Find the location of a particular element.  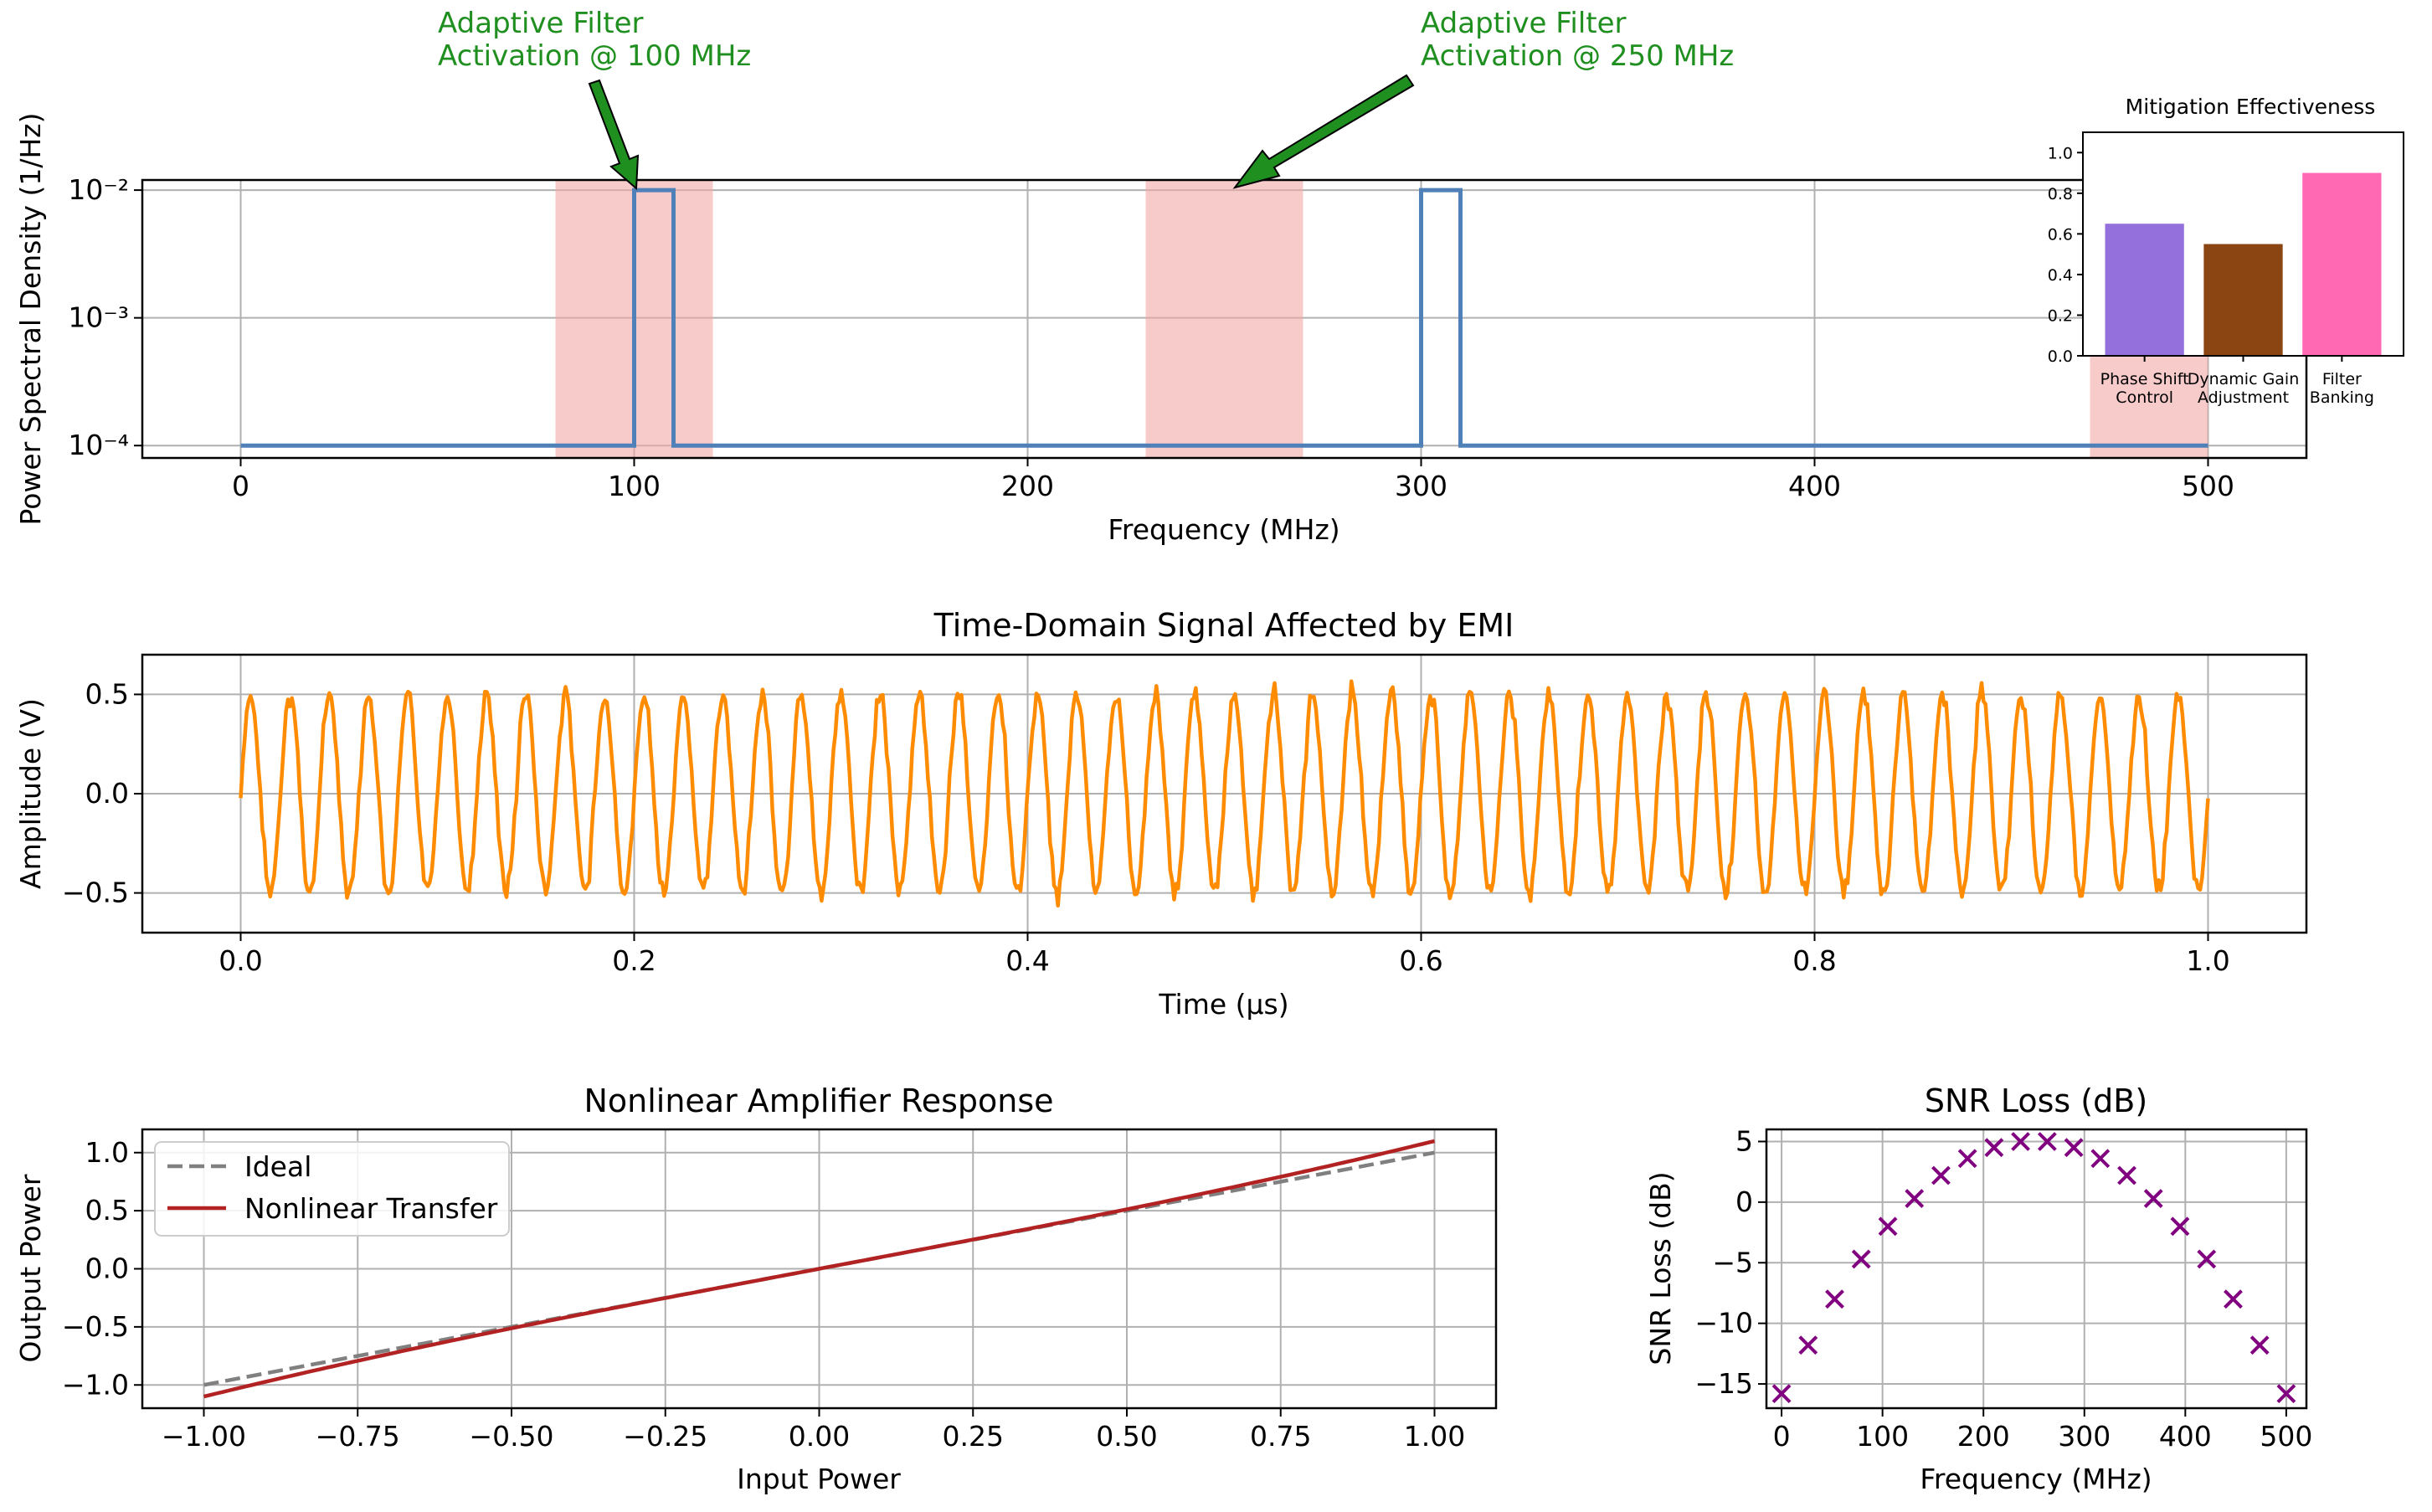

snr-ytick-label: −5 is located at coordinates (1732, 1262).